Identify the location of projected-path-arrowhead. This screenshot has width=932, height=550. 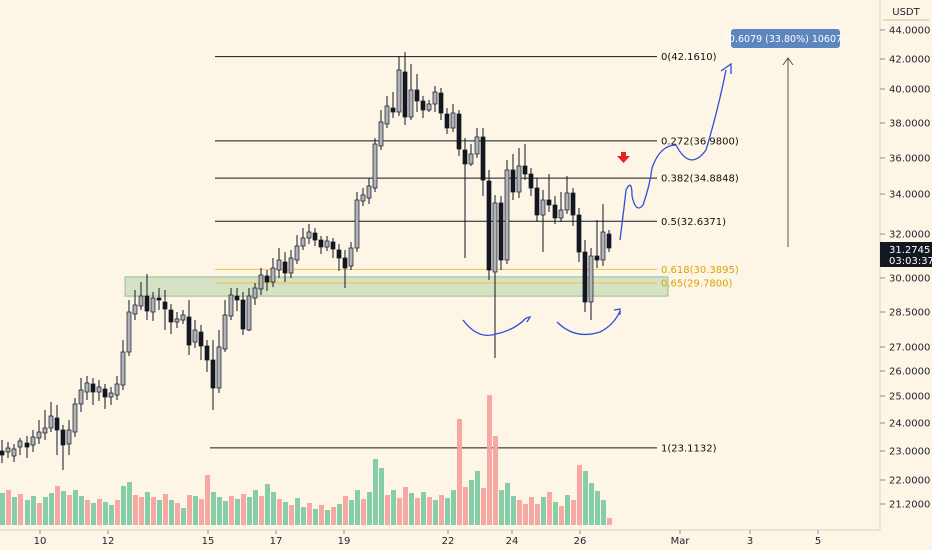
(726, 68).